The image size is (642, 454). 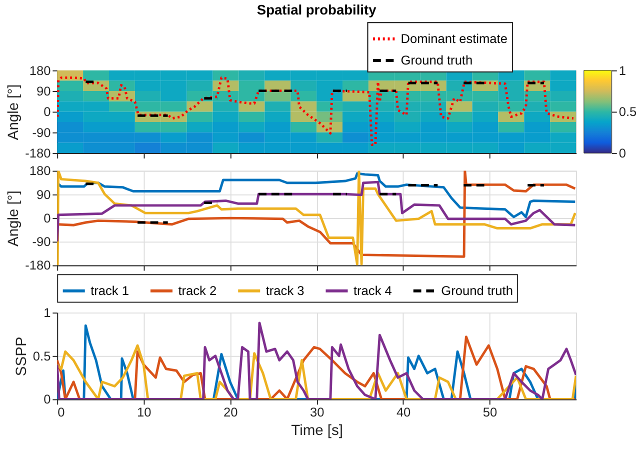 I want to click on y-axis-title: SSPP, so click(x=22, y=356).